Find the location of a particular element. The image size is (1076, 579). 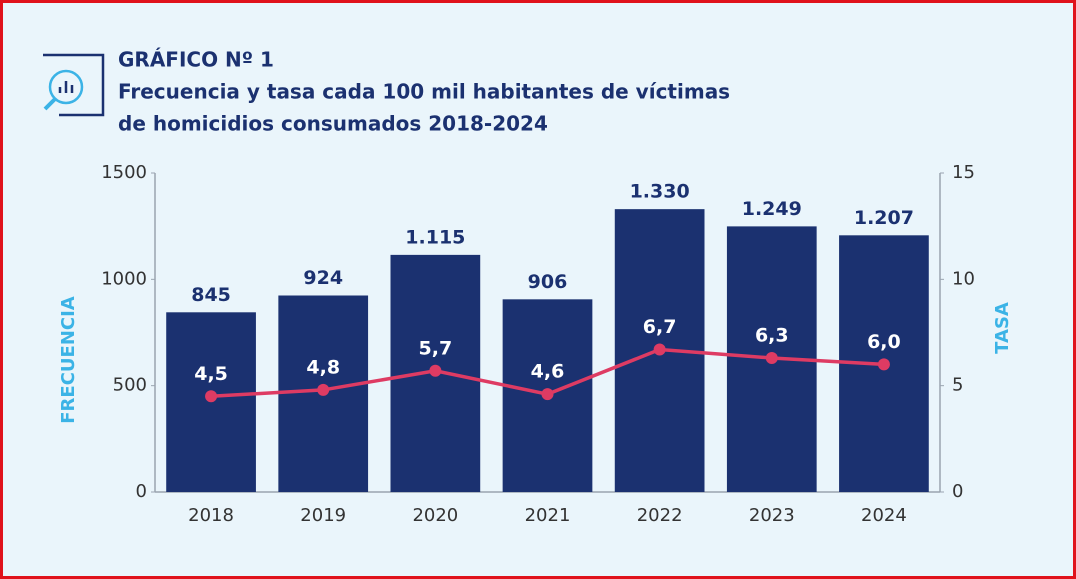

x-tick-label: 2024 is located at coordinates (884, 515).